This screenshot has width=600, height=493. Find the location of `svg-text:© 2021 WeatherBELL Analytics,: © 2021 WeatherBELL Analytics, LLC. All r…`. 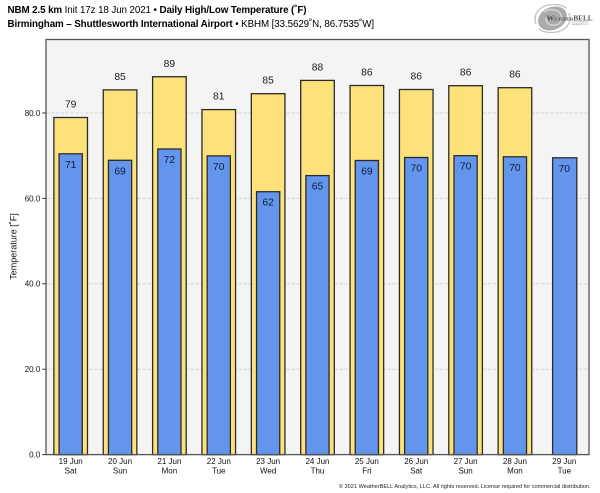

svg-text:© 2021 WeatherBELL Analytics,: © 2021 WeatherBELL Analytics, LLC. All r… is located at coordinates (465, 486).